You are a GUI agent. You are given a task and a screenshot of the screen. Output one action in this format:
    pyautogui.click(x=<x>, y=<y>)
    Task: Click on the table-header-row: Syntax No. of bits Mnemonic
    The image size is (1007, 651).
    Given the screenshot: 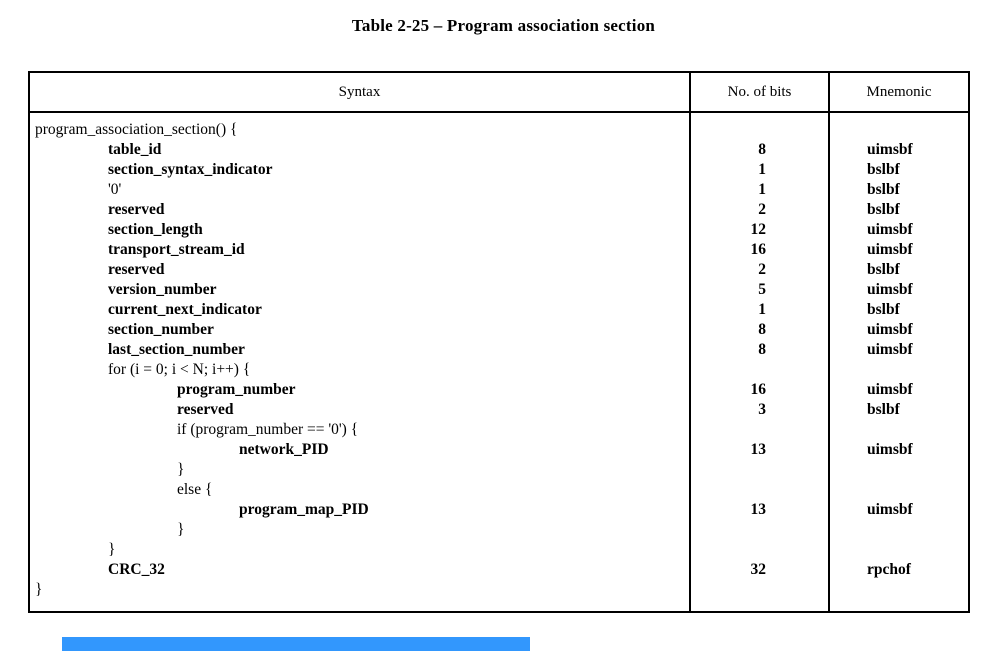 What is the action you would take?
    pyautogui.click(x=499, y=93)
    